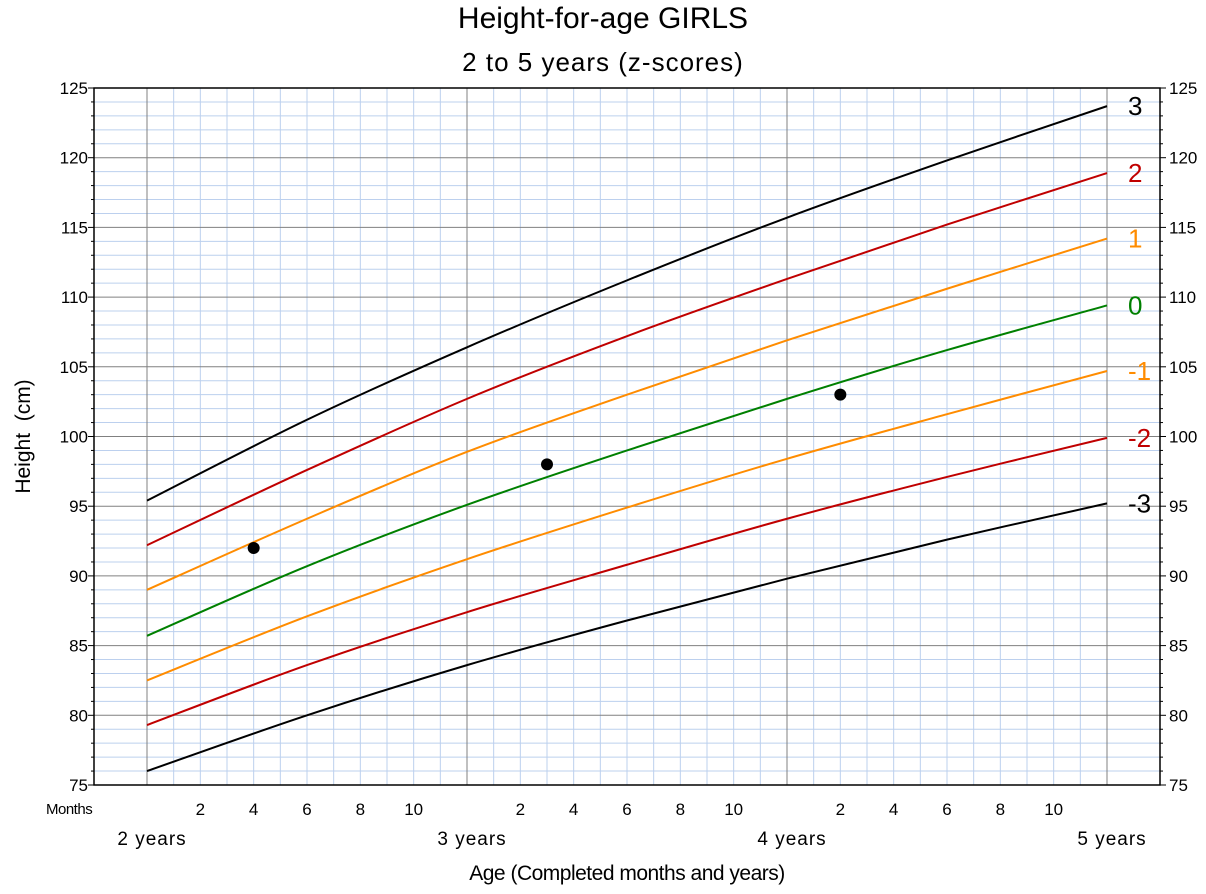 This screenshot has width=1206, height=894. Describe the element at coordinates (791, 839) in the screenshot. I see `year-tick-label: 4 years` at that location.